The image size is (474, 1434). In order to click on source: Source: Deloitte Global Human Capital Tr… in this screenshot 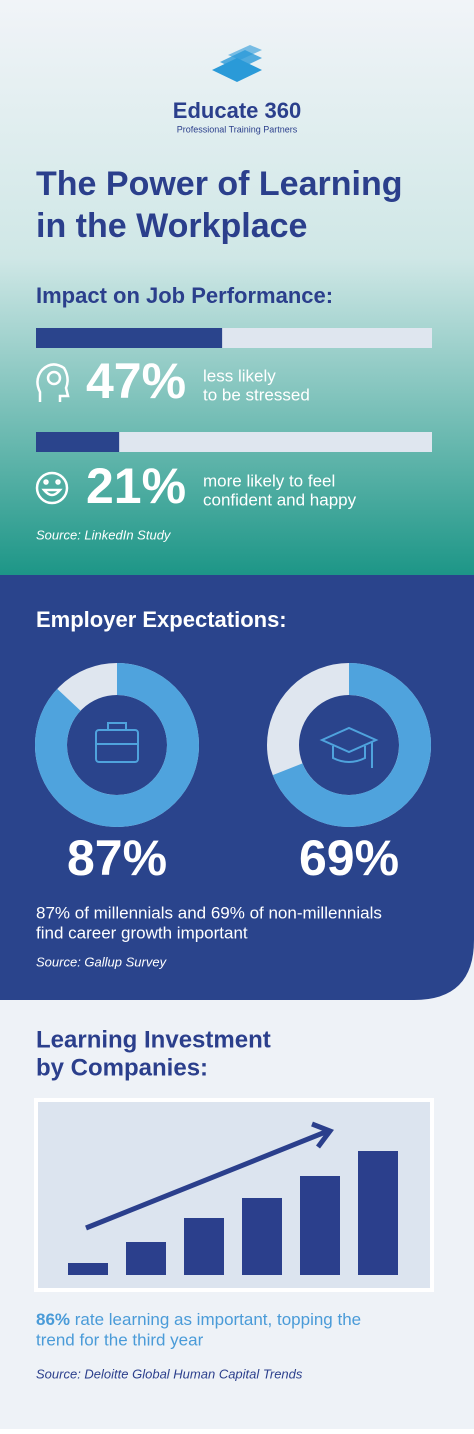, I will do `click(169, 1373)`.